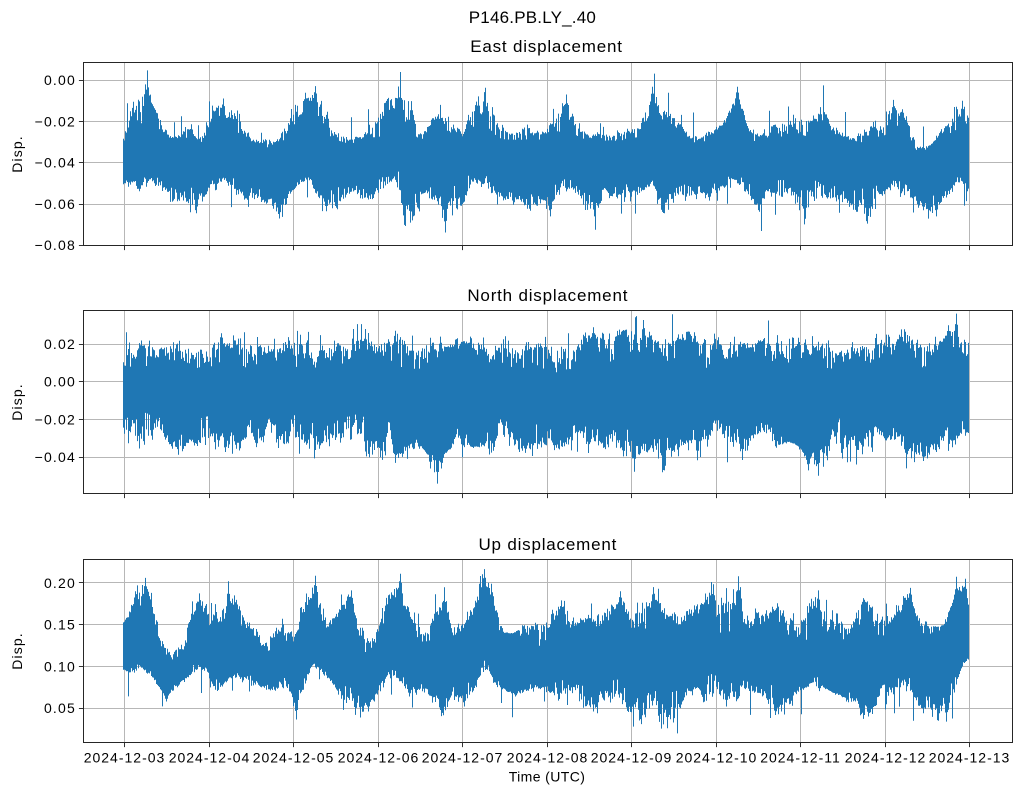  I want to click on svg-text: 2024-12-04, so click(210, 758).